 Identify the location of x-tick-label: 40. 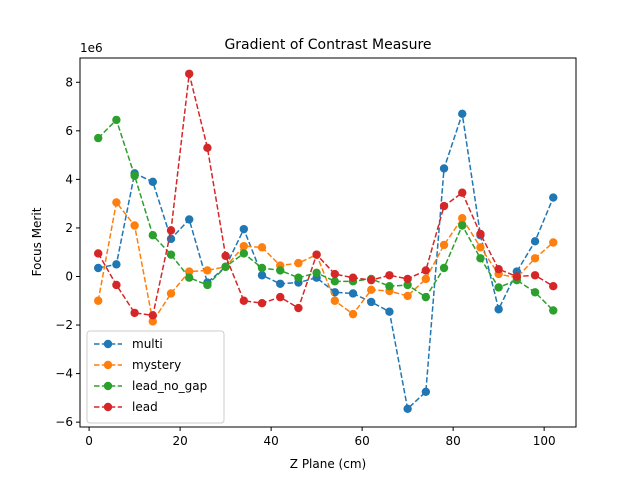
(270, 441).